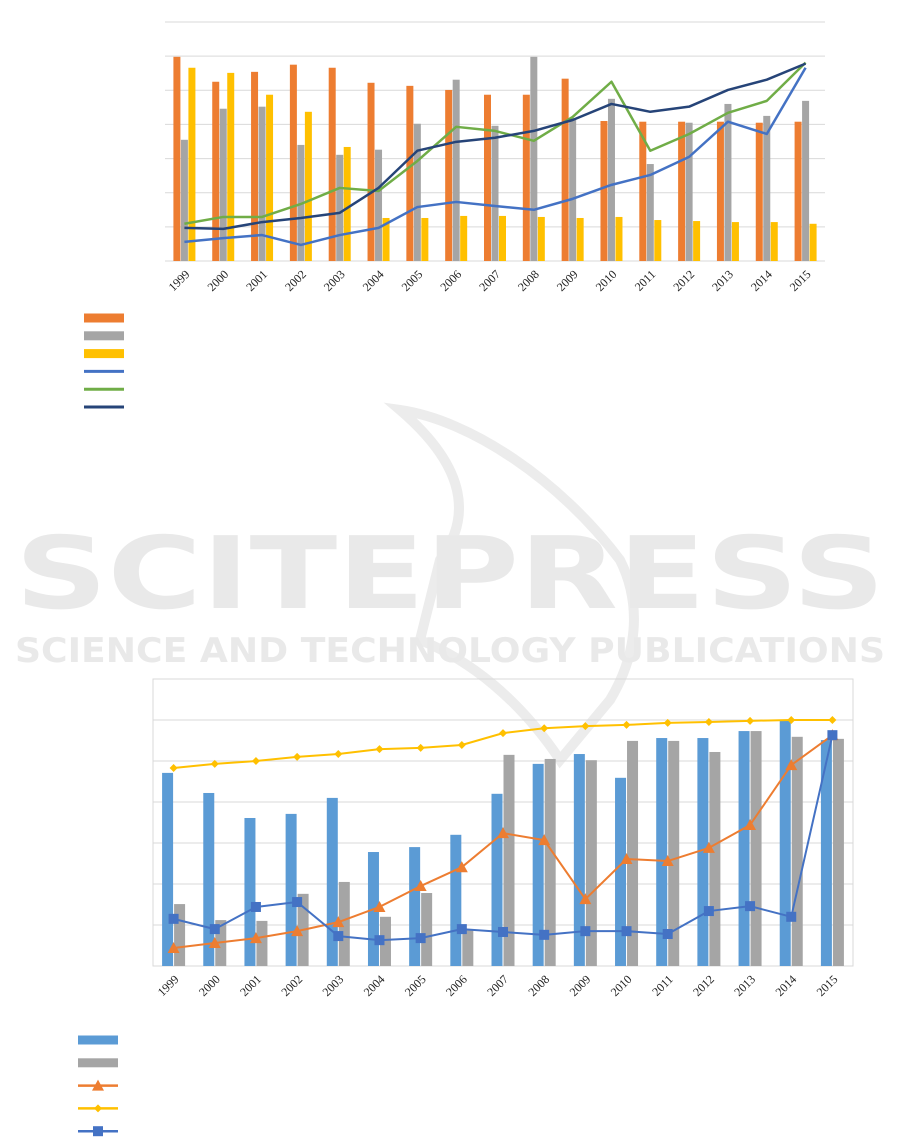  What do you see at coordinates (683, 280) in the screenshot?
I see `x-tick-label: 2012` at bounding box center [683, 280].